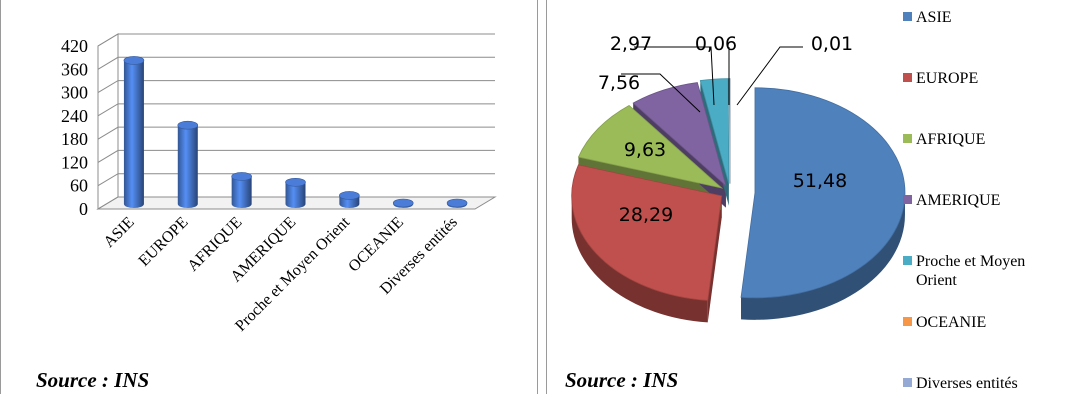 This screenshot has width=1067, height=394. Describe the element at coordinates (947, 78) in the screenshot. I see `legend-label: EUROPE` at that location.